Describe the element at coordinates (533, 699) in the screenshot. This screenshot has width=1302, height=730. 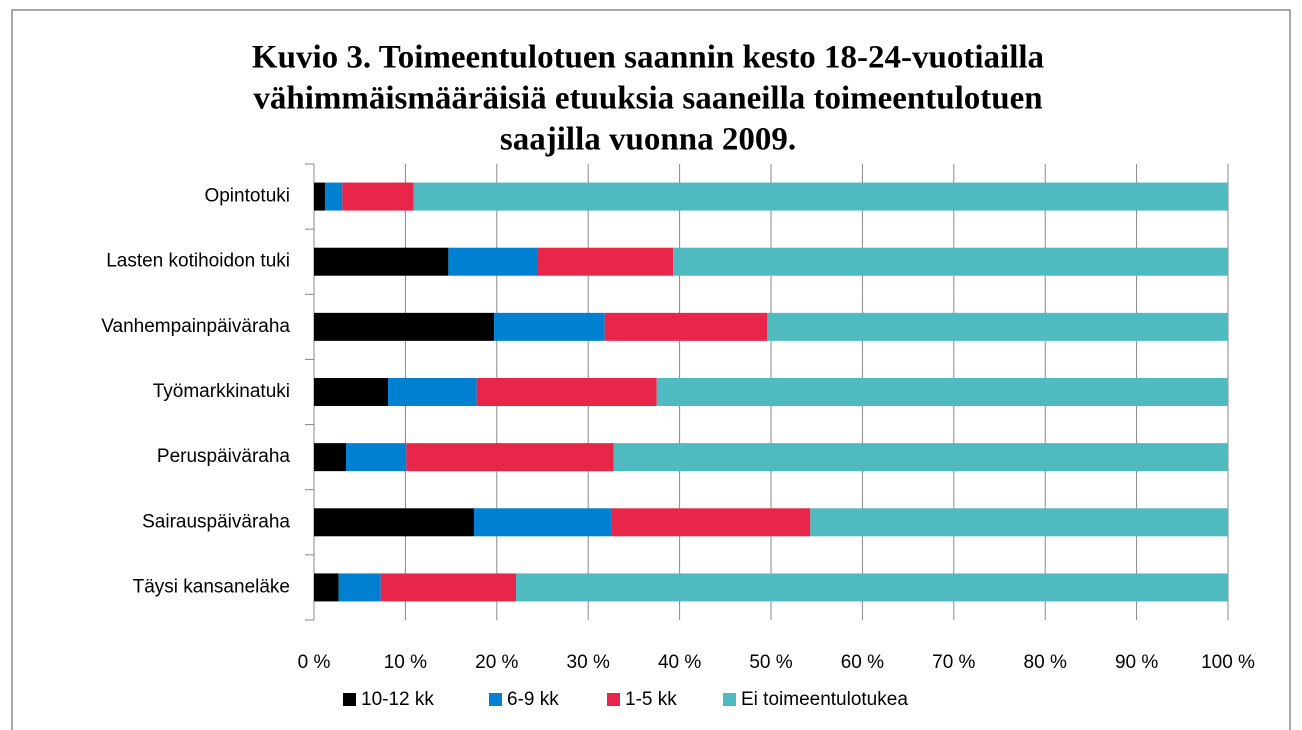
I see `legend-label: 6-9 kk` at that location.